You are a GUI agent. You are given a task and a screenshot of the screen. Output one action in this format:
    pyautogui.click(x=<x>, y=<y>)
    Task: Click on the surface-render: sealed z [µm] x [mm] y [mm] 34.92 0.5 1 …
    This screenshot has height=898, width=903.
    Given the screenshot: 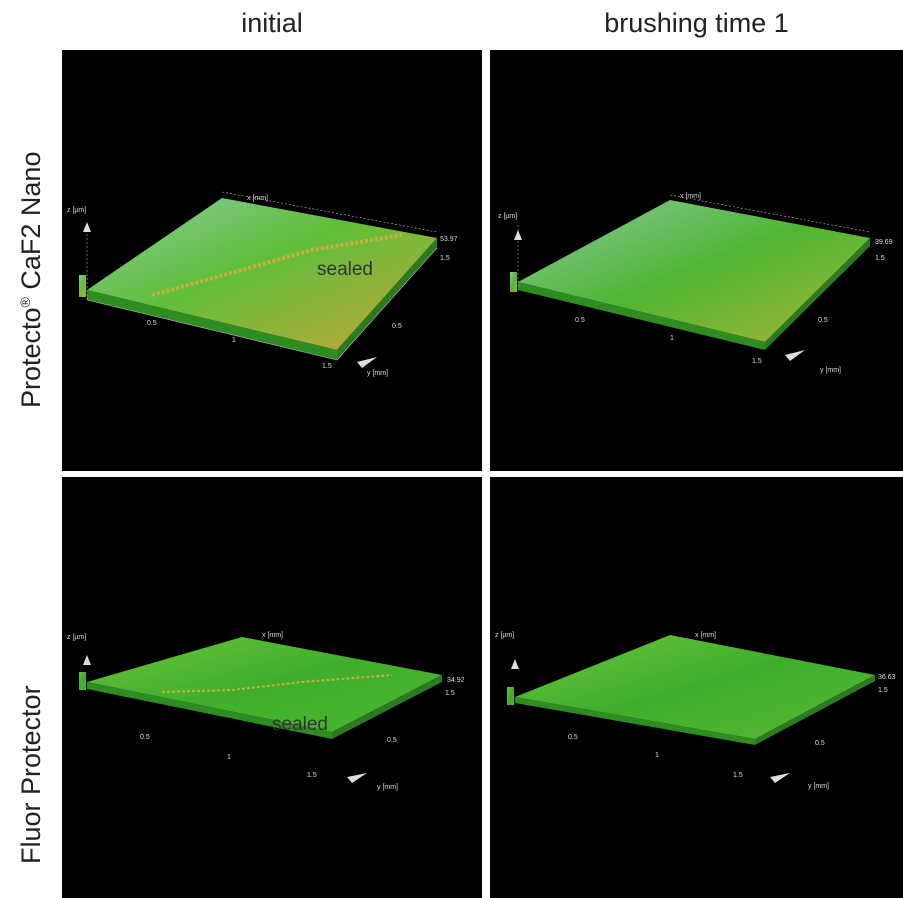 What is the action you would take?
    pyautogui.click(x=266, y=711)
    